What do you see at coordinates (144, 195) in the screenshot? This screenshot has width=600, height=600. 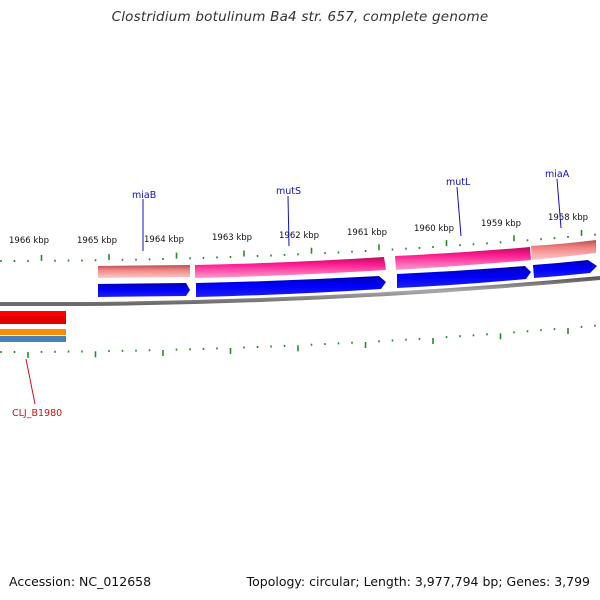 I see `gene-label-miaB: miaB` at bounding box center [144, 195].